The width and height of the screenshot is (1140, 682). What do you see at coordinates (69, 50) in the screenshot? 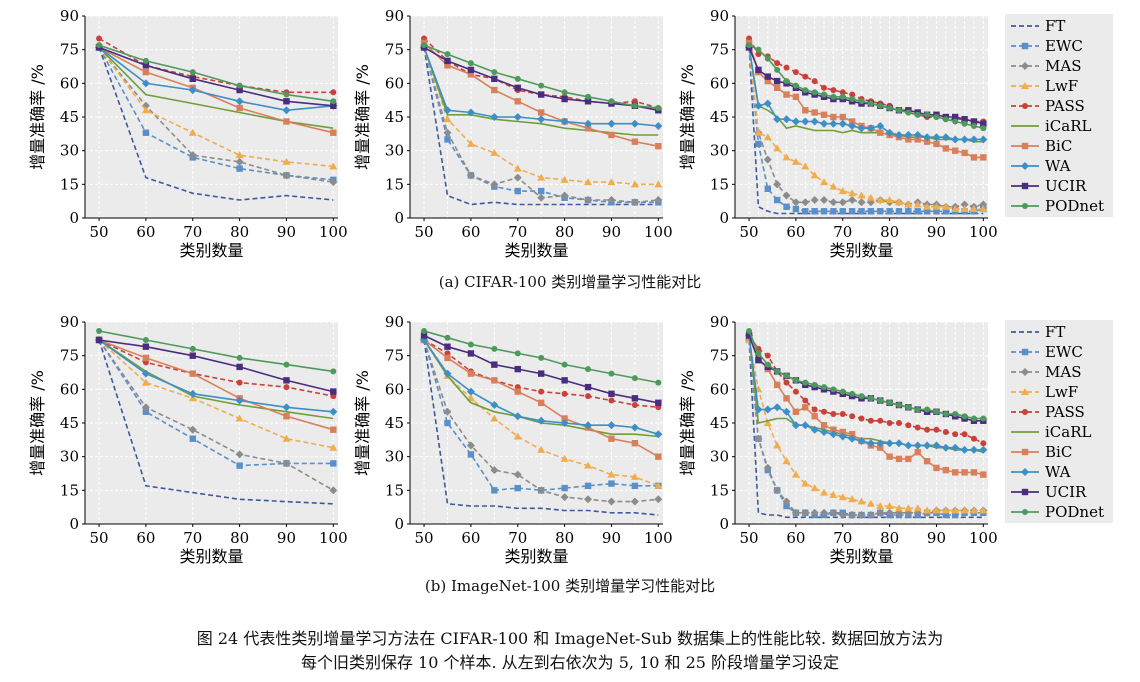
I see `y-tick-label: 75` at bounding box center [69, 50].